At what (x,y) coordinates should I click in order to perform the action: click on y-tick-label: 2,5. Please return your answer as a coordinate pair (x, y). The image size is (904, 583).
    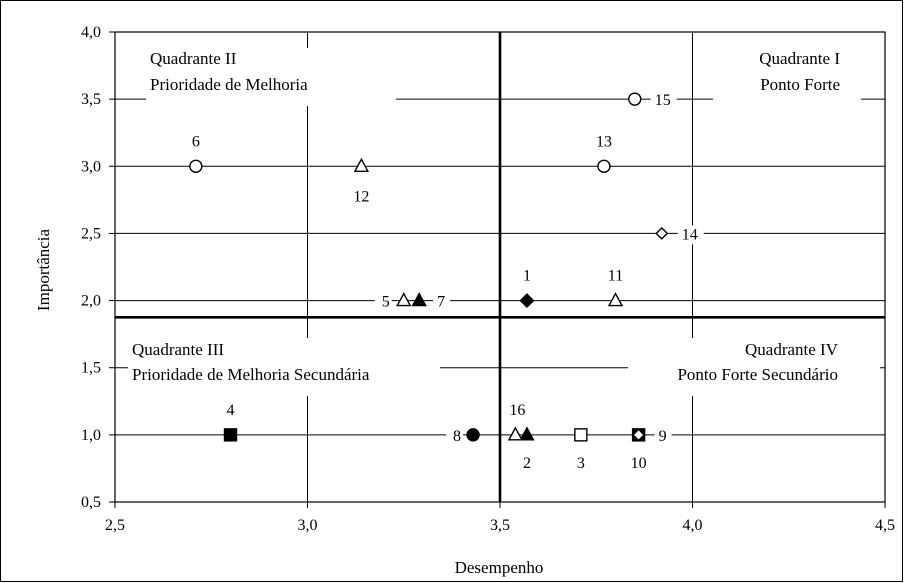
    Looking at the image, I should click on (91, 233).